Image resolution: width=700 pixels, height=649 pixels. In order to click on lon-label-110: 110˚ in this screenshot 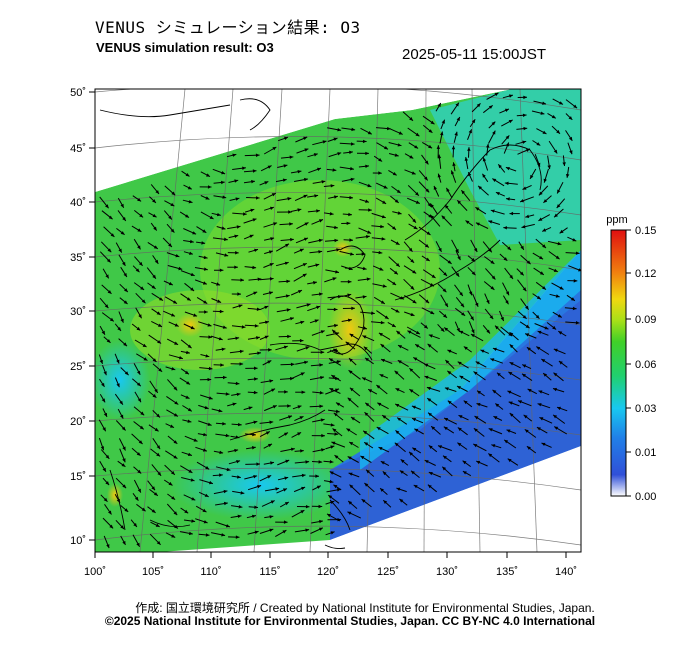, I will do `click(210, 572)`.